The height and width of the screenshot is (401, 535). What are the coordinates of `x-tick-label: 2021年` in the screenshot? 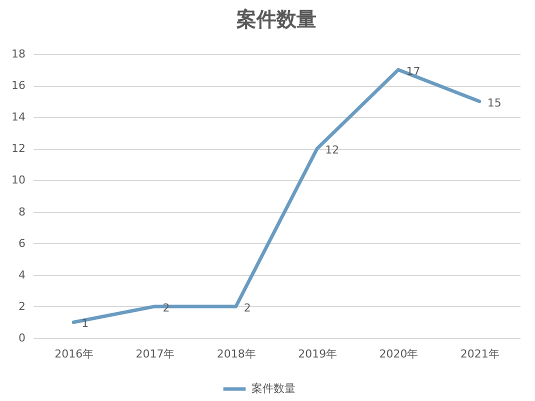 It's located at (480, 354).